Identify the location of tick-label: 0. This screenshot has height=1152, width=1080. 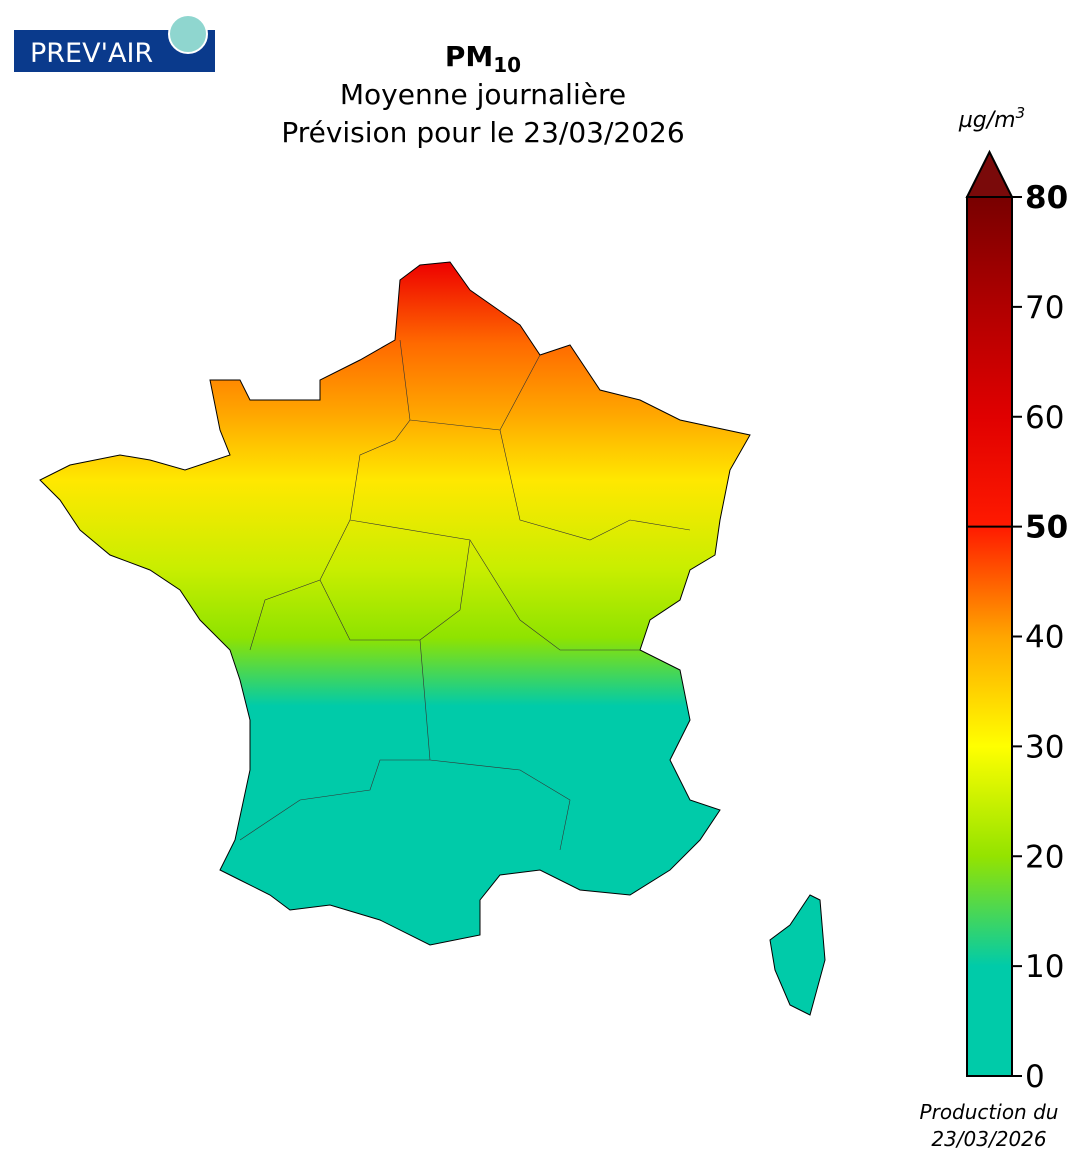
(1035, 1077).